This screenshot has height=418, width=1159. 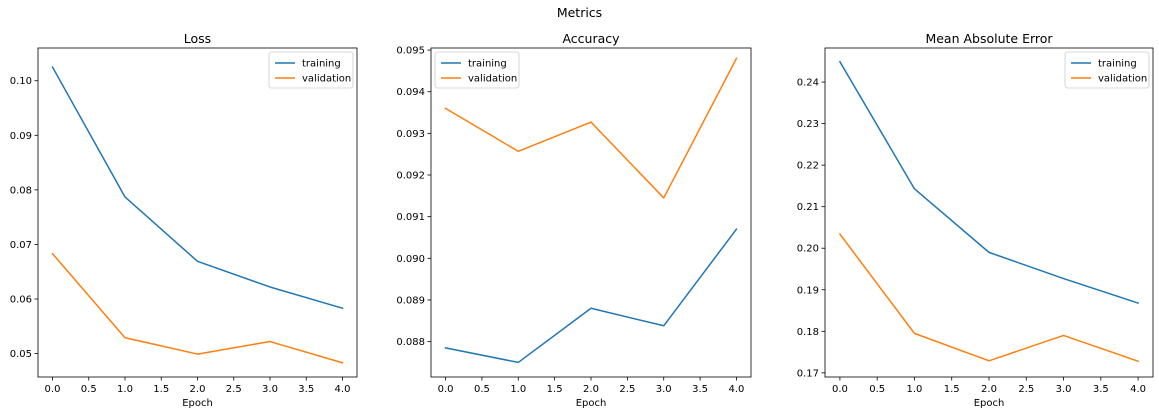 I want to click on chart-title: Mean Absolute Error, so click(x=989, y=38).